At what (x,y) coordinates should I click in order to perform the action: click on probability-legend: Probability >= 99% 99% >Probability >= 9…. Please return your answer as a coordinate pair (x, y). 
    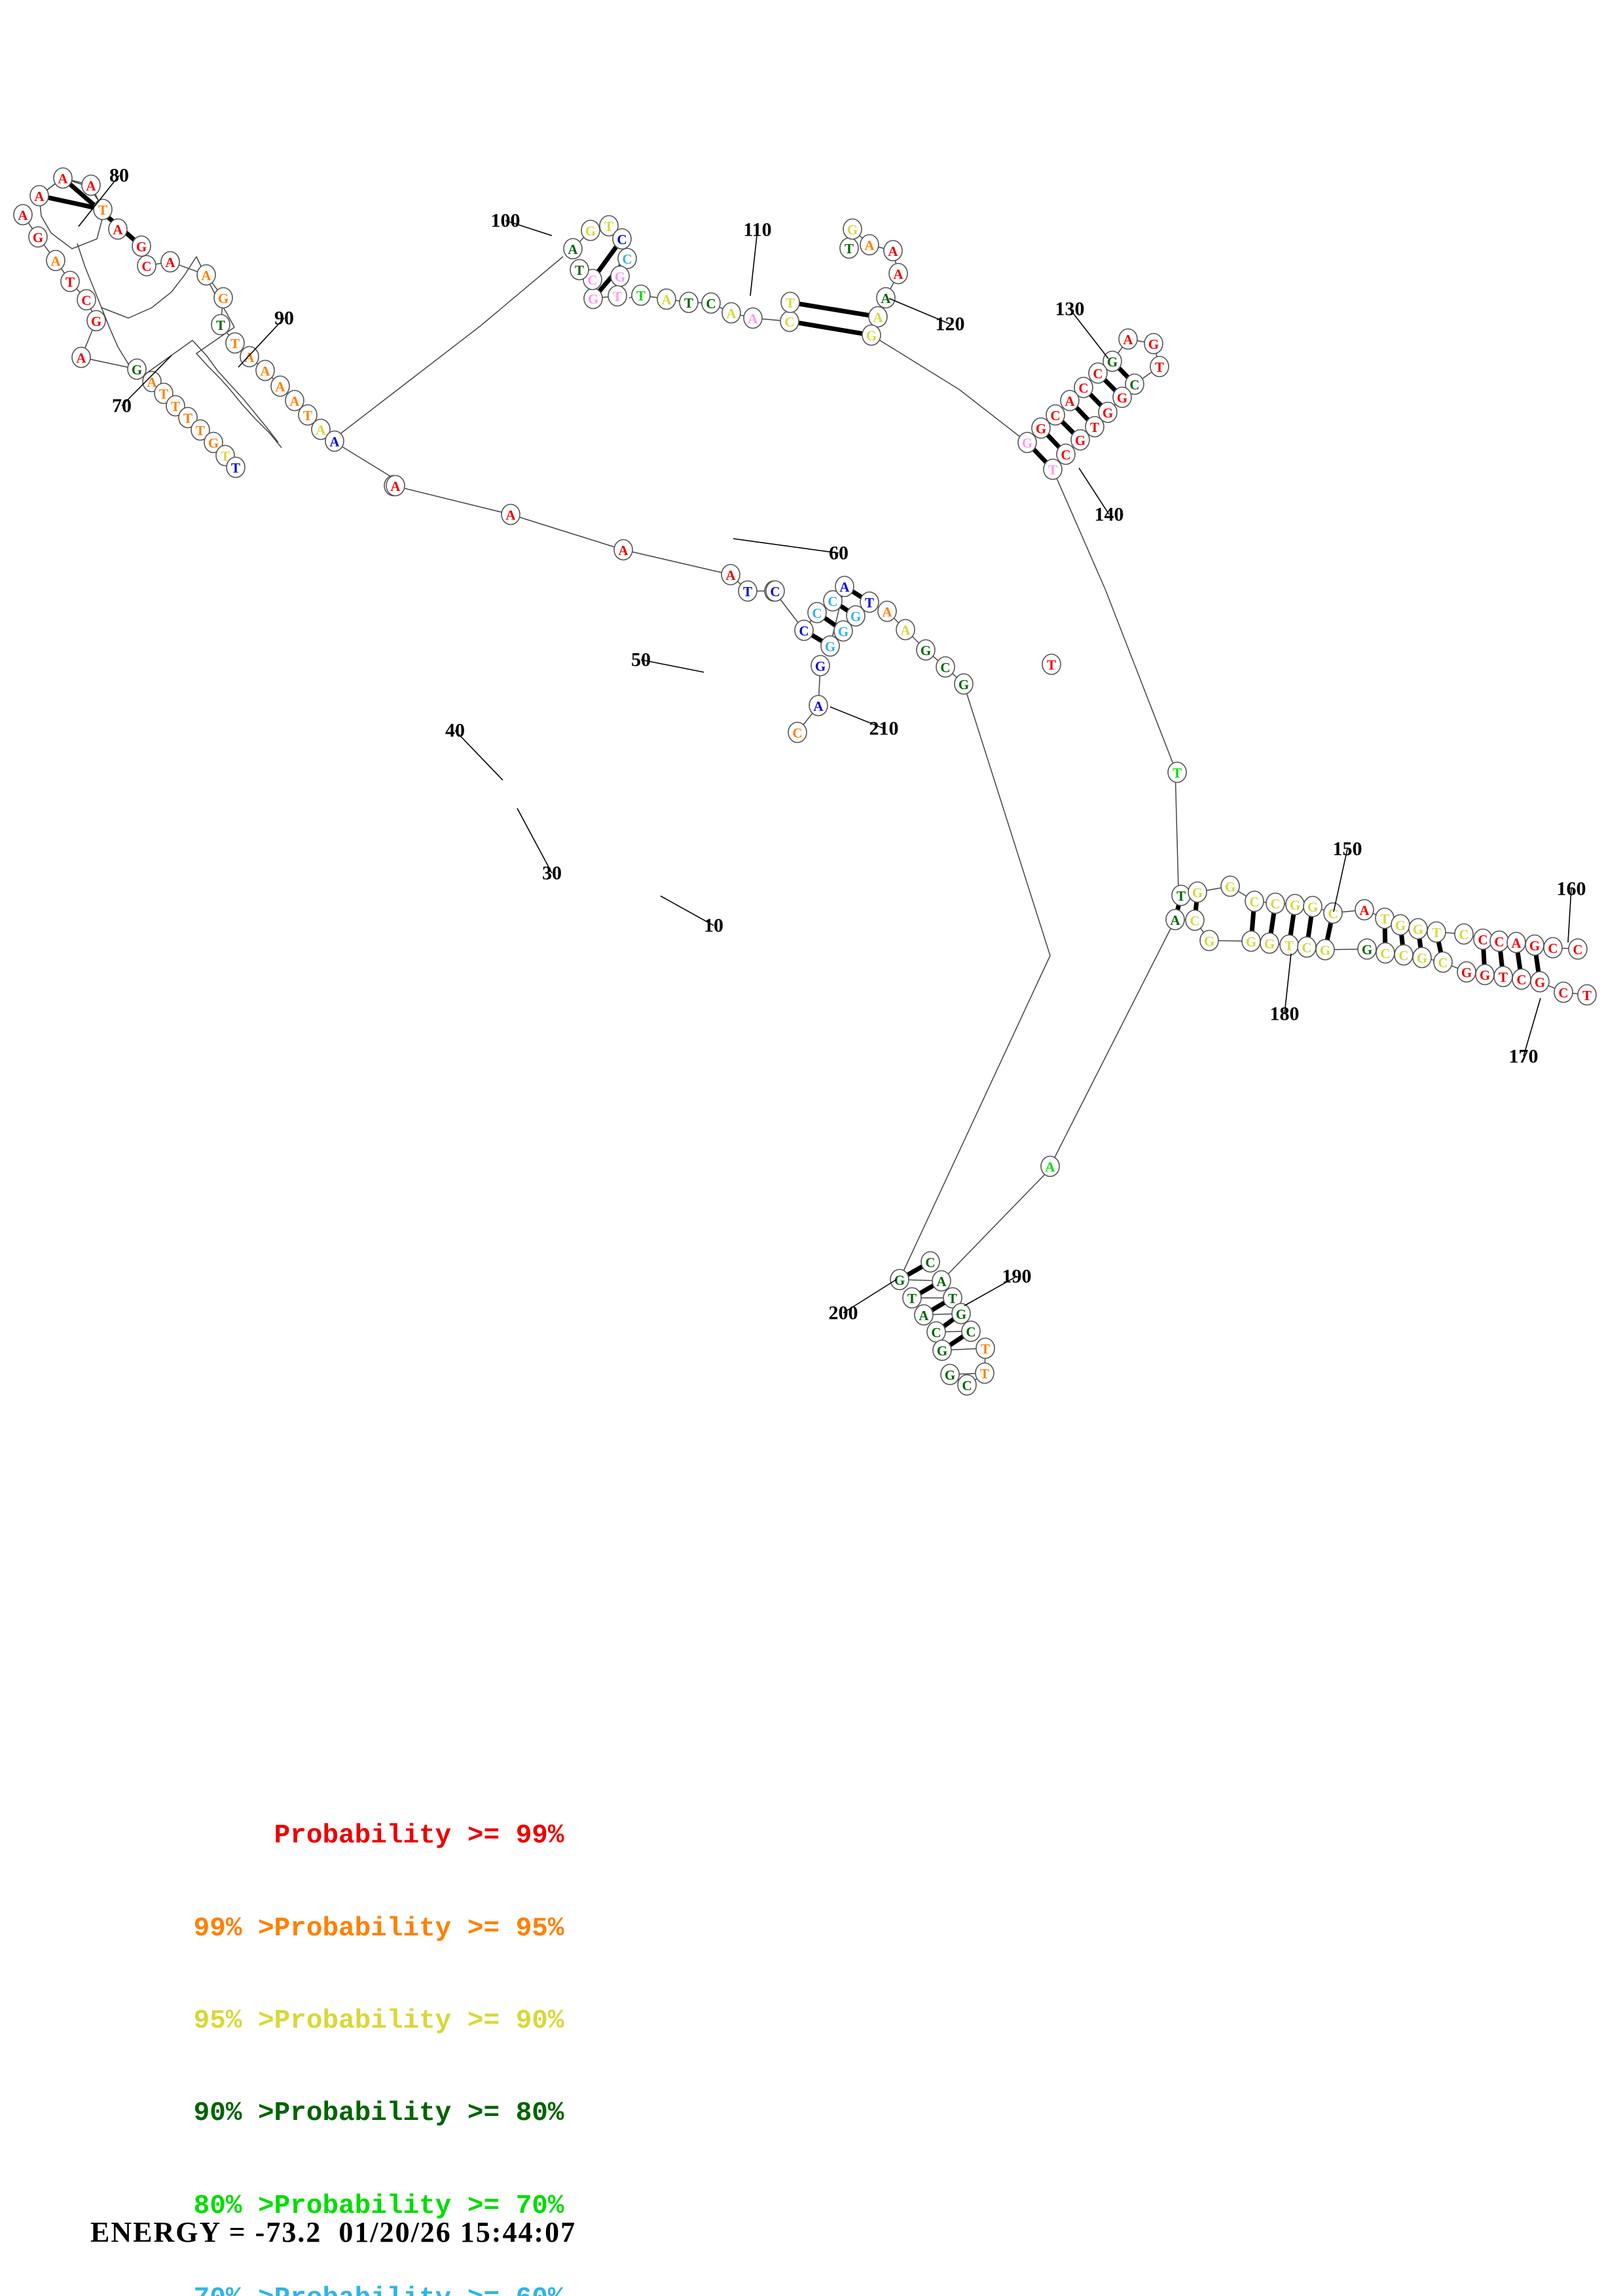
    Looking at the image, I should click on (490, 2043).